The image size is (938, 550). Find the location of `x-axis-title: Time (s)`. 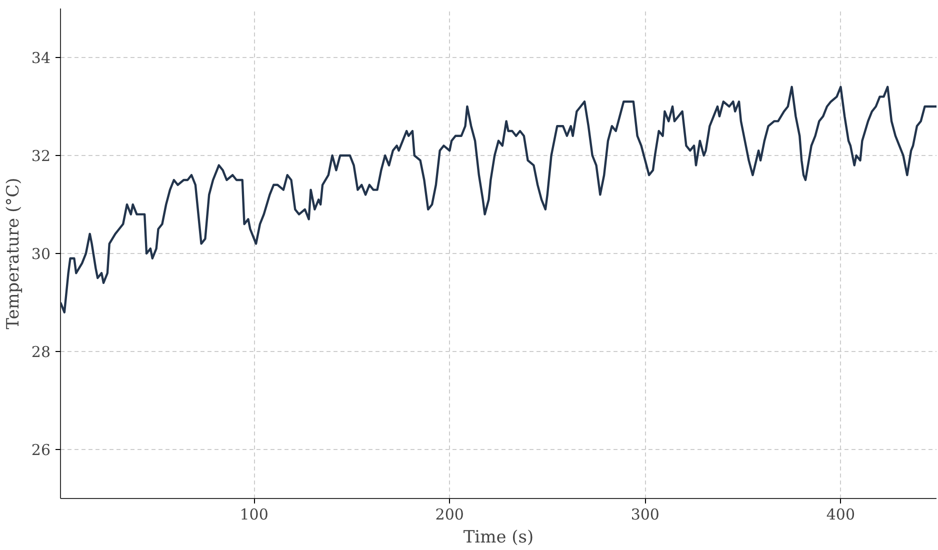

x-axis-title: Time (s) is located at coordinates (498, 538).